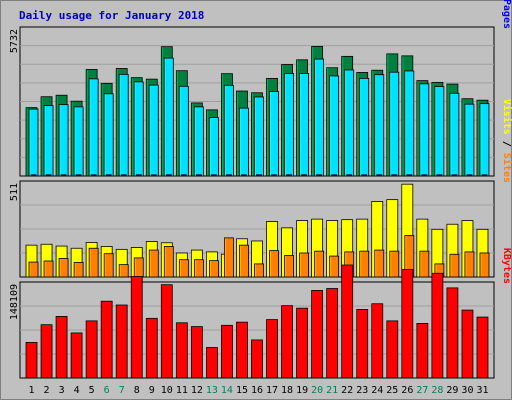 The height and width of the screenshot is (400, 512). Describe the element at coordinates (377, 390) in the screenshot. I see `x-tick-label-day-24: 24` at that location.